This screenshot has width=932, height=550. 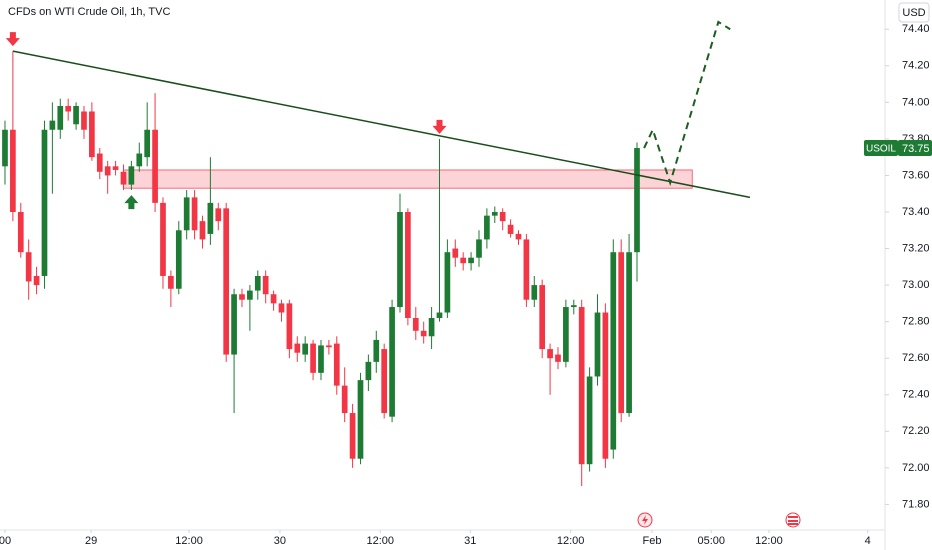 I want to click on symbol-label: USOIL, so click(x=881, y=149).